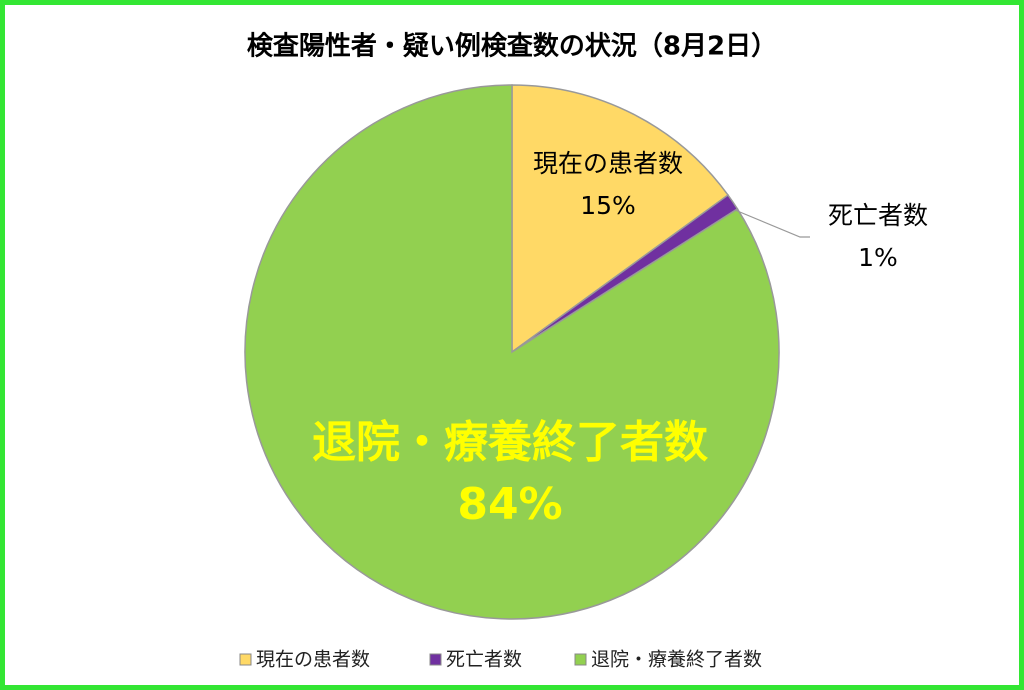 The width and height of the screenshot is (1024, 690). Describe the element at coordinates (313, 660) in the screenshot. I see `legend-label: 現在の患者数` at that location.